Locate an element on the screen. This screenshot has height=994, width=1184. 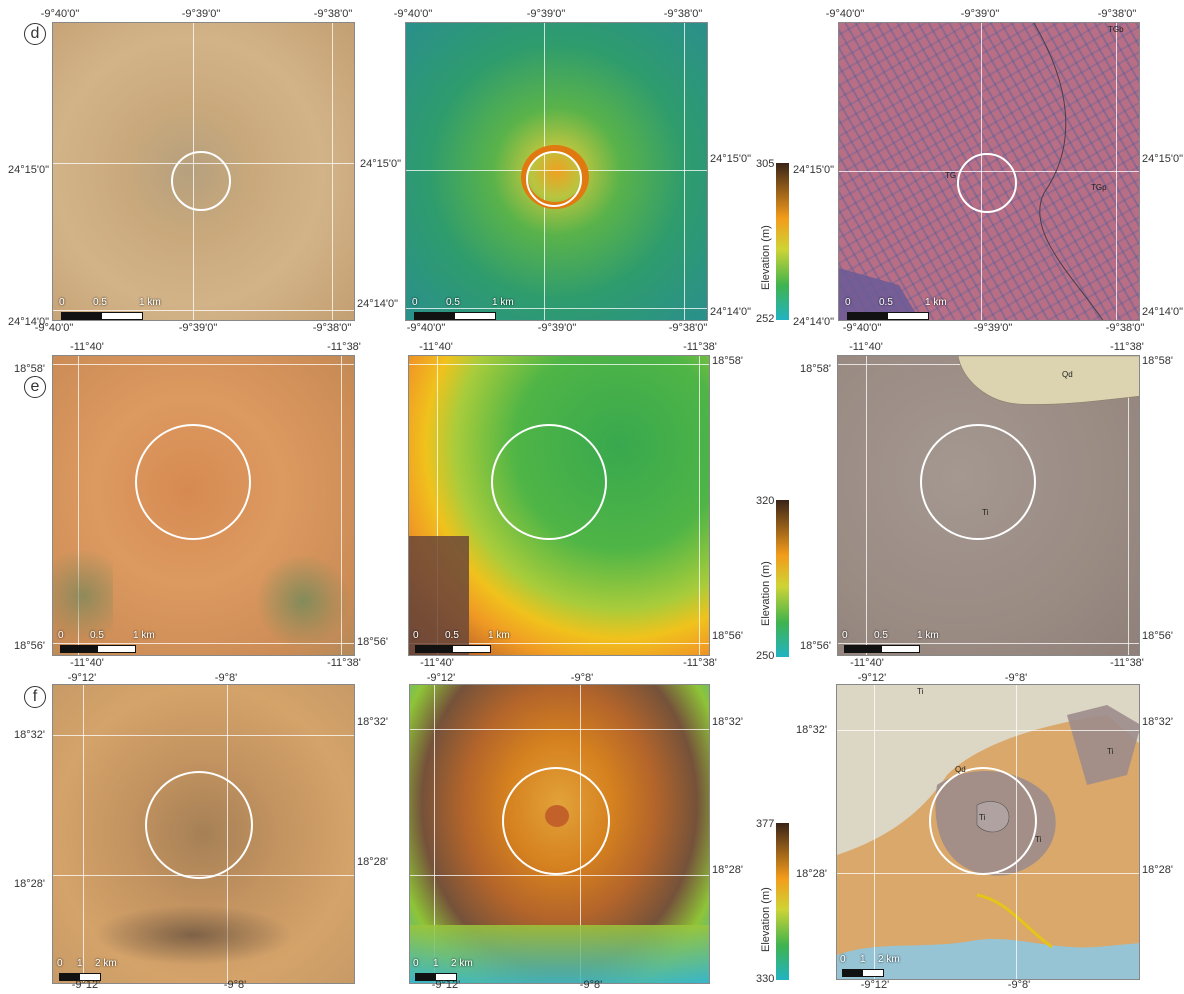
elevation-colorbar-f is located at coordinates (782, 901).